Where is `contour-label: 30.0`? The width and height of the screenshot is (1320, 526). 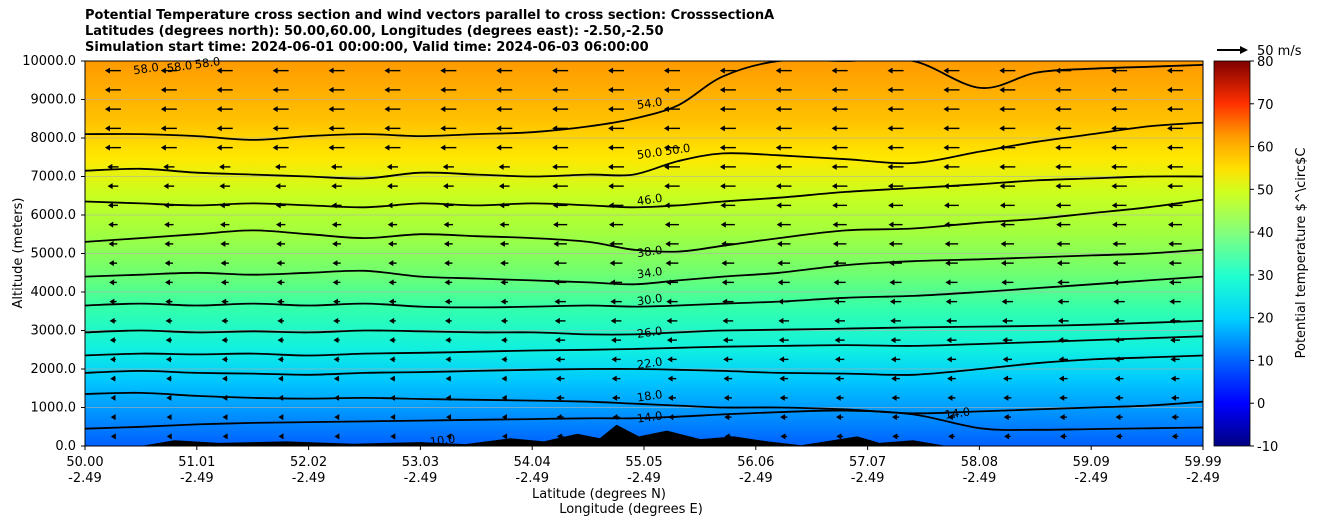
contour-label: 30.0 is located at coordinates (649, 299).